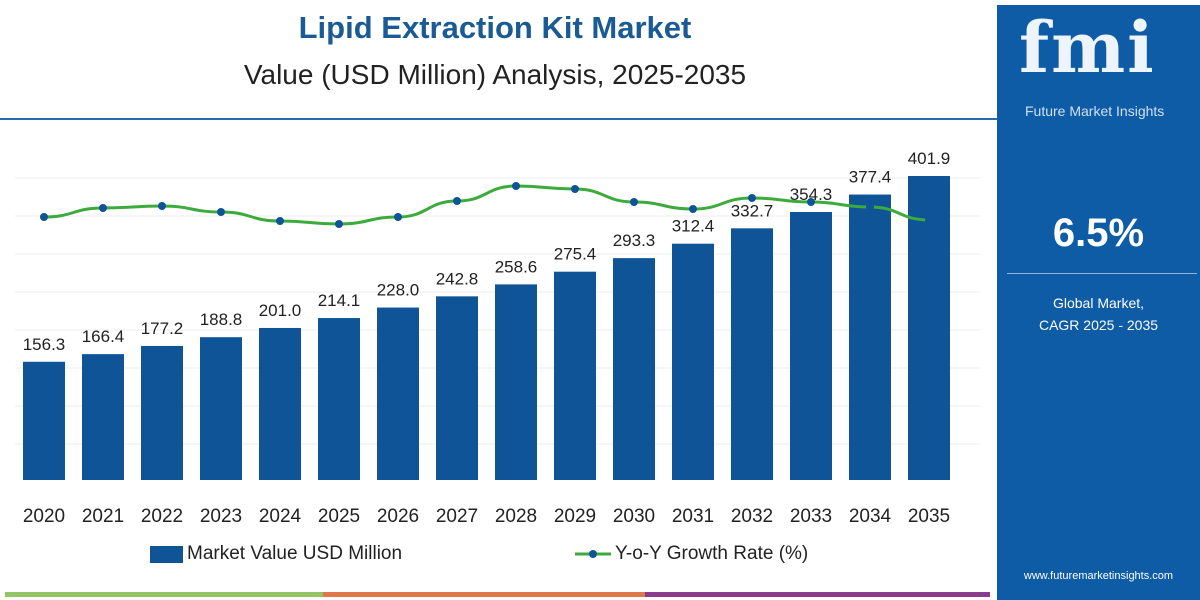 The height and width of the screenshot is (600, 1200). What do you see at coordinates (398, 217) in the screenshot?
I see `growth-point-2026` at bounding box center [398, 217].